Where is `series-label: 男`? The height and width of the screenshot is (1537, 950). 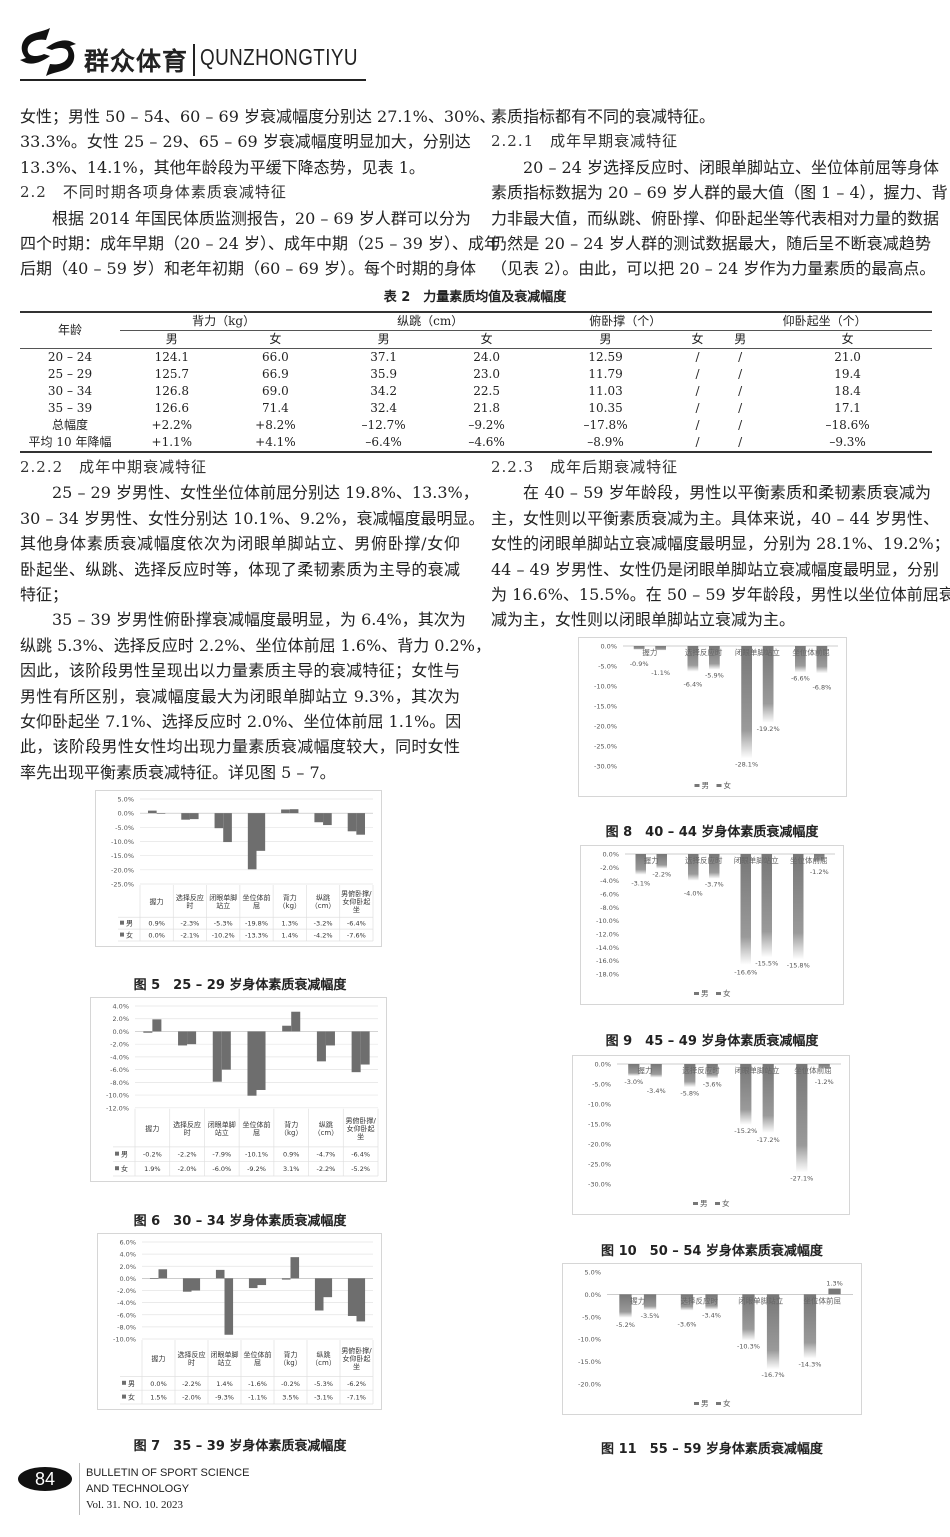
series-label: 男 is located at coordinates (129, 924).